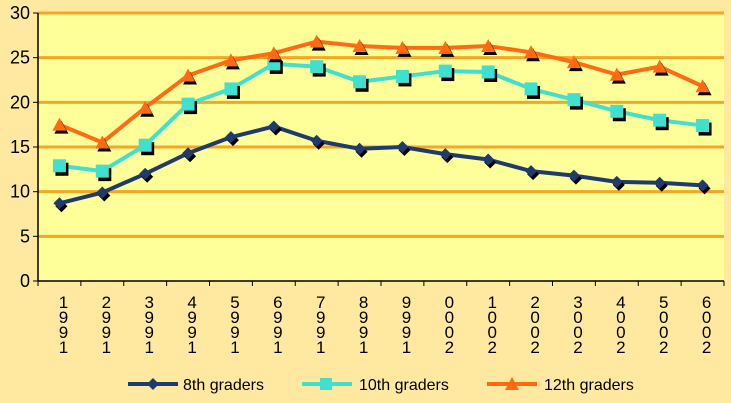 This screenshot has width=731, height=403. What do you see at coordinates (320, 317) in the screenshot?
I see `x-tick-char-1997-1: 9` at bounding box center [320, 317].